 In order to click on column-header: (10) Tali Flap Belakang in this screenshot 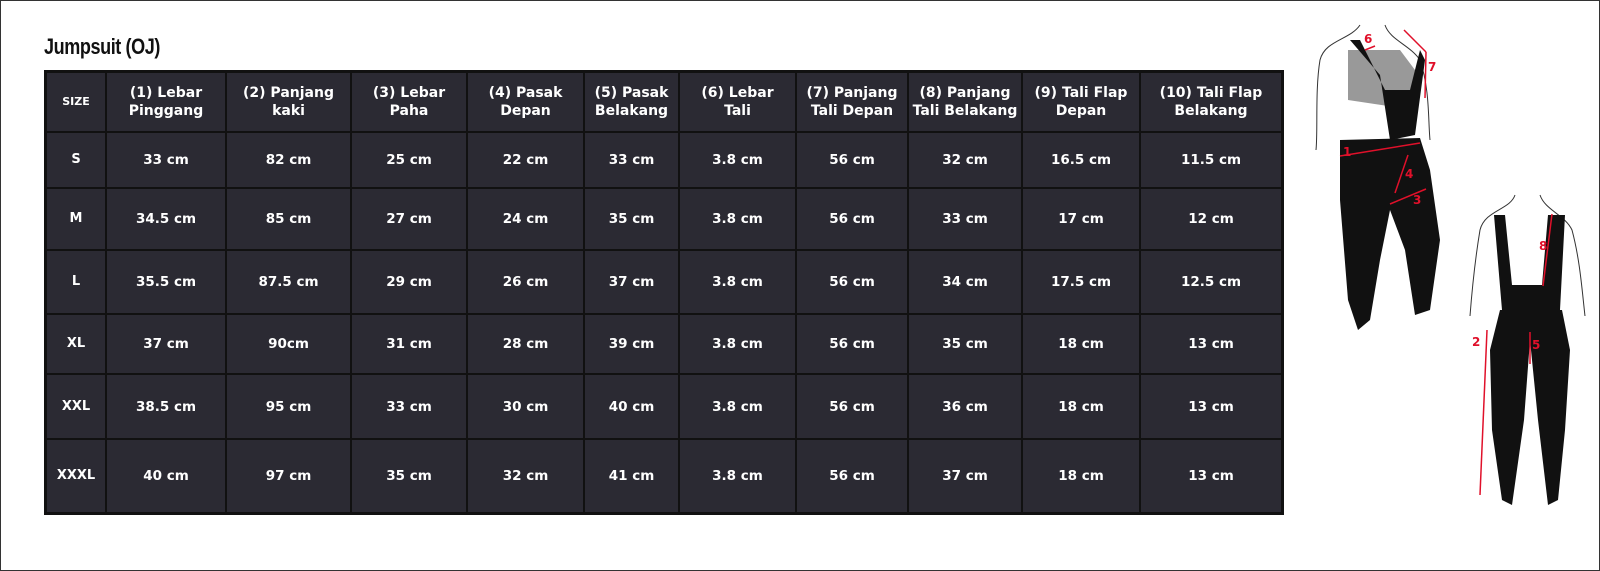, I will do `click(1211, 101)`.